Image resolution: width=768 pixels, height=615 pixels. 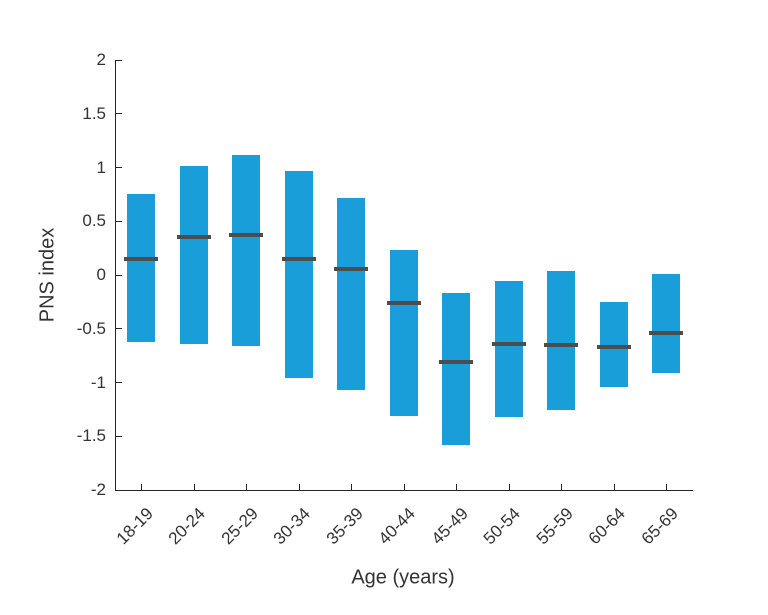 I want to click on x-tick-label: 18-19, so click(x=134, y=526).